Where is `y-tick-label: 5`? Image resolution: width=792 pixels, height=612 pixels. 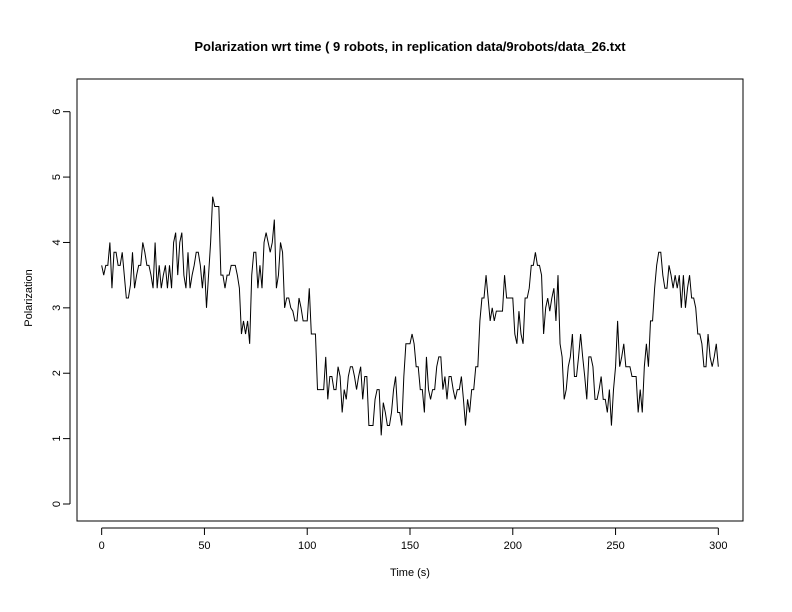 y-tick-label: 5 is located at coordinates (57, 177).